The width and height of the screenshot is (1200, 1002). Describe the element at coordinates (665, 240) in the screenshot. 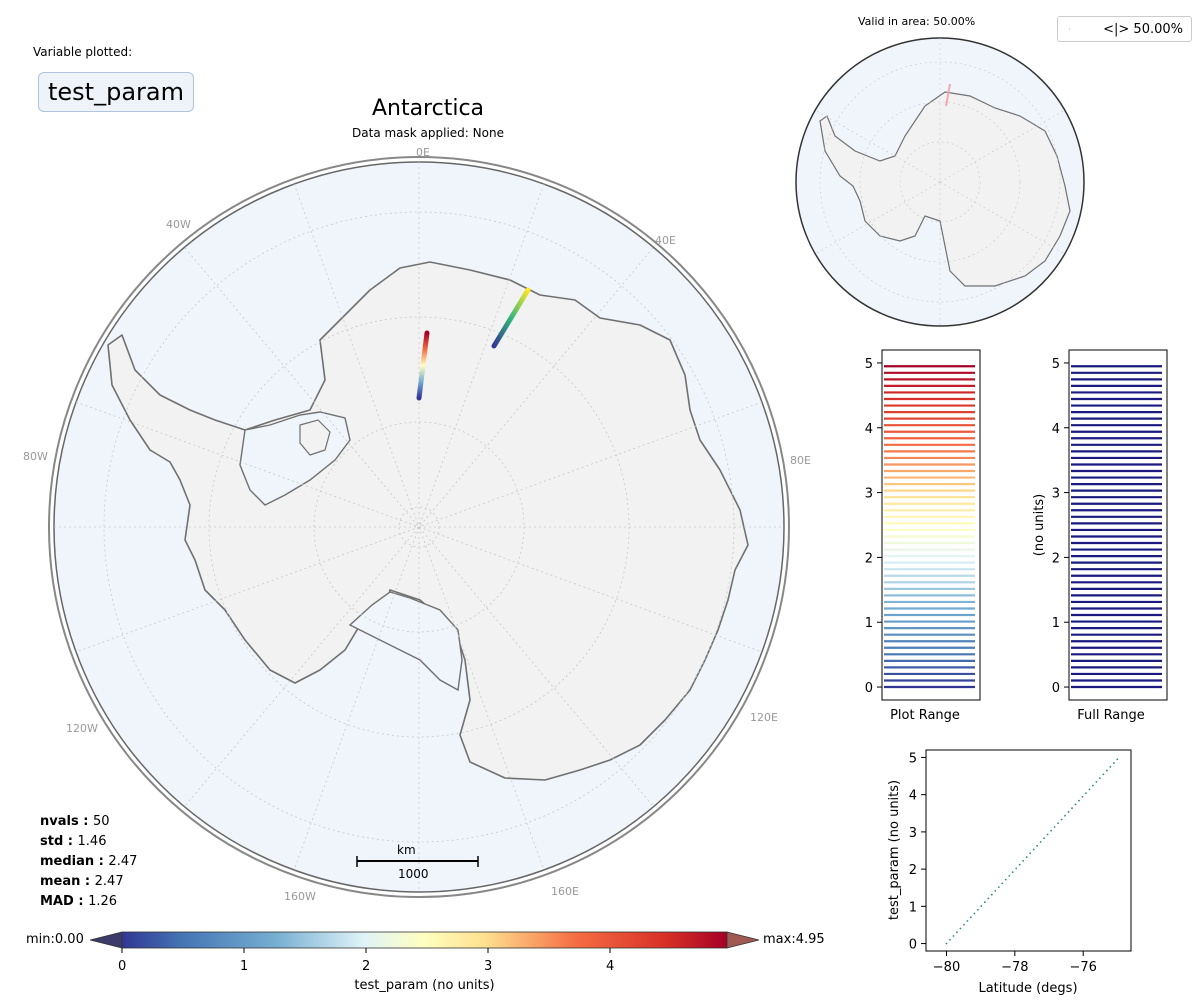

I see `lon-label-40e: 40E` at that location.